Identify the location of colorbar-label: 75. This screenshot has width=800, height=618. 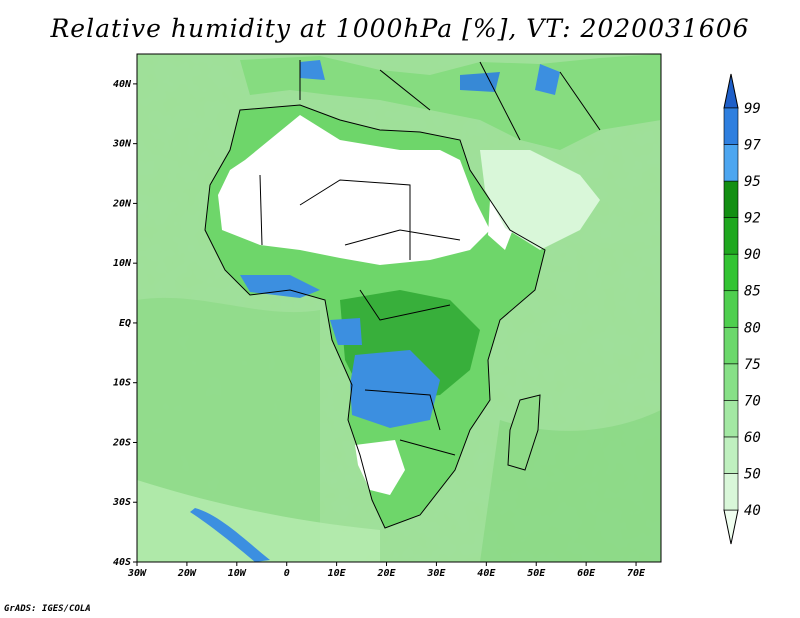
(752, 365).